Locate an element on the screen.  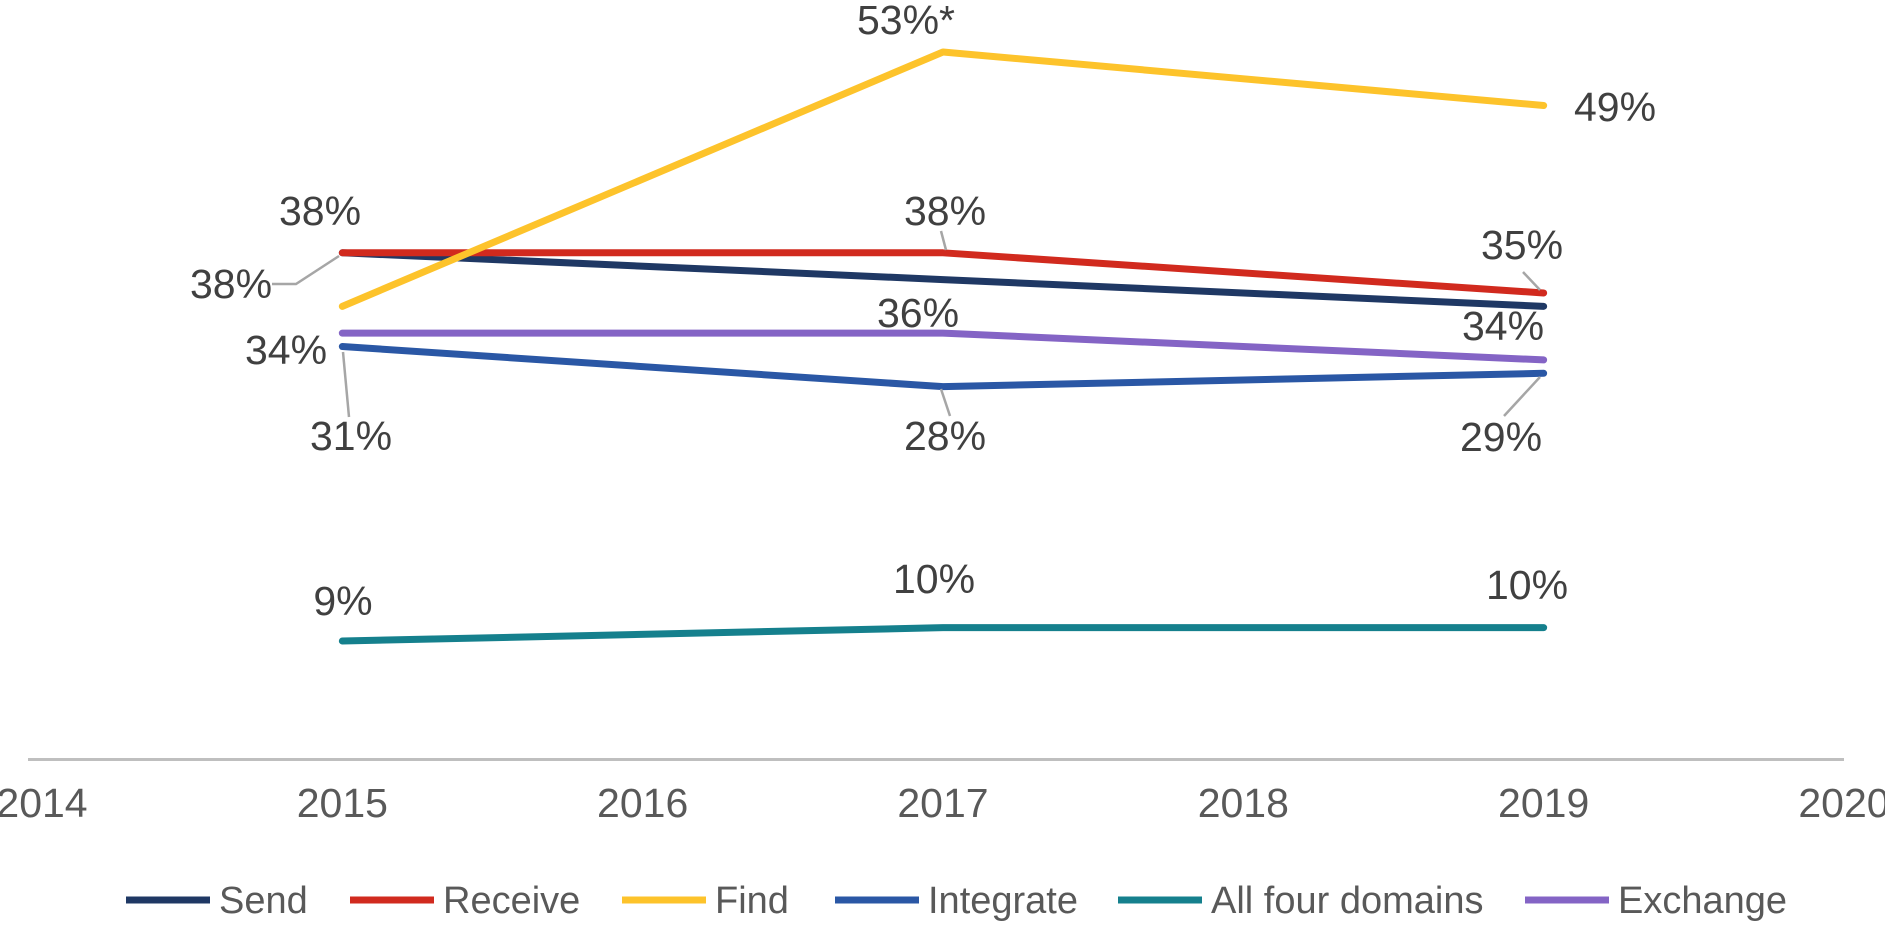
leader-line-send-2015 is located at coordinates (306, 270).